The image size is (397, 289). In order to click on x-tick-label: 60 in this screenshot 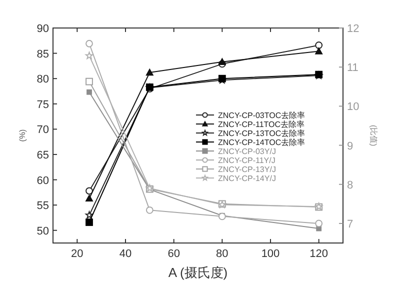, I will do `click(174, 254)`.